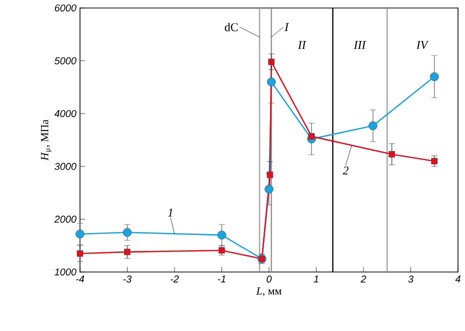 This screenshot has width=465, height=331. What do you see at coordinates (80, 279) in the screenshot?
I see `x-tick-label: -4` at bounding box center [80, 279].